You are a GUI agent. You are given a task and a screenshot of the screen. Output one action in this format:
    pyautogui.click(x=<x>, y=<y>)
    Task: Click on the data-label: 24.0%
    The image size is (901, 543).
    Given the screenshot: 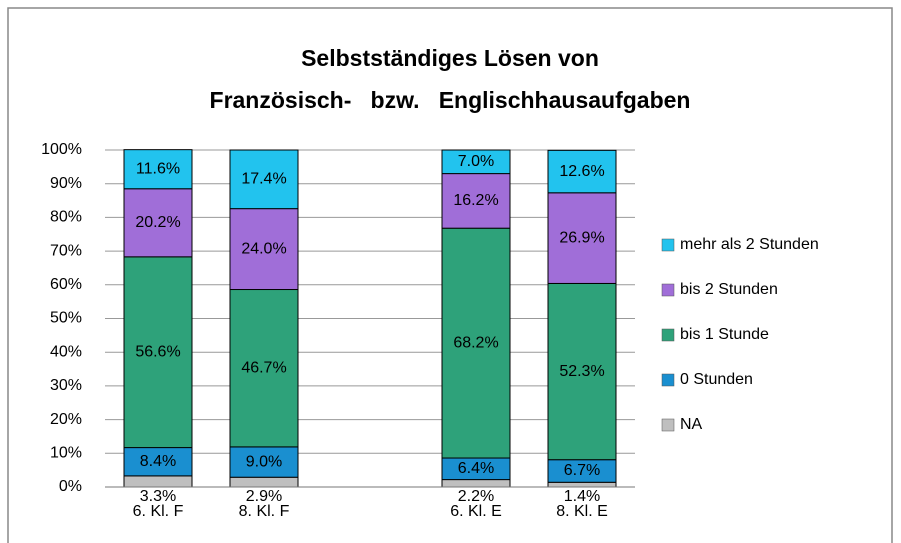 What is the action you would take?
    pyautogui.click(x=263, y=248)
    